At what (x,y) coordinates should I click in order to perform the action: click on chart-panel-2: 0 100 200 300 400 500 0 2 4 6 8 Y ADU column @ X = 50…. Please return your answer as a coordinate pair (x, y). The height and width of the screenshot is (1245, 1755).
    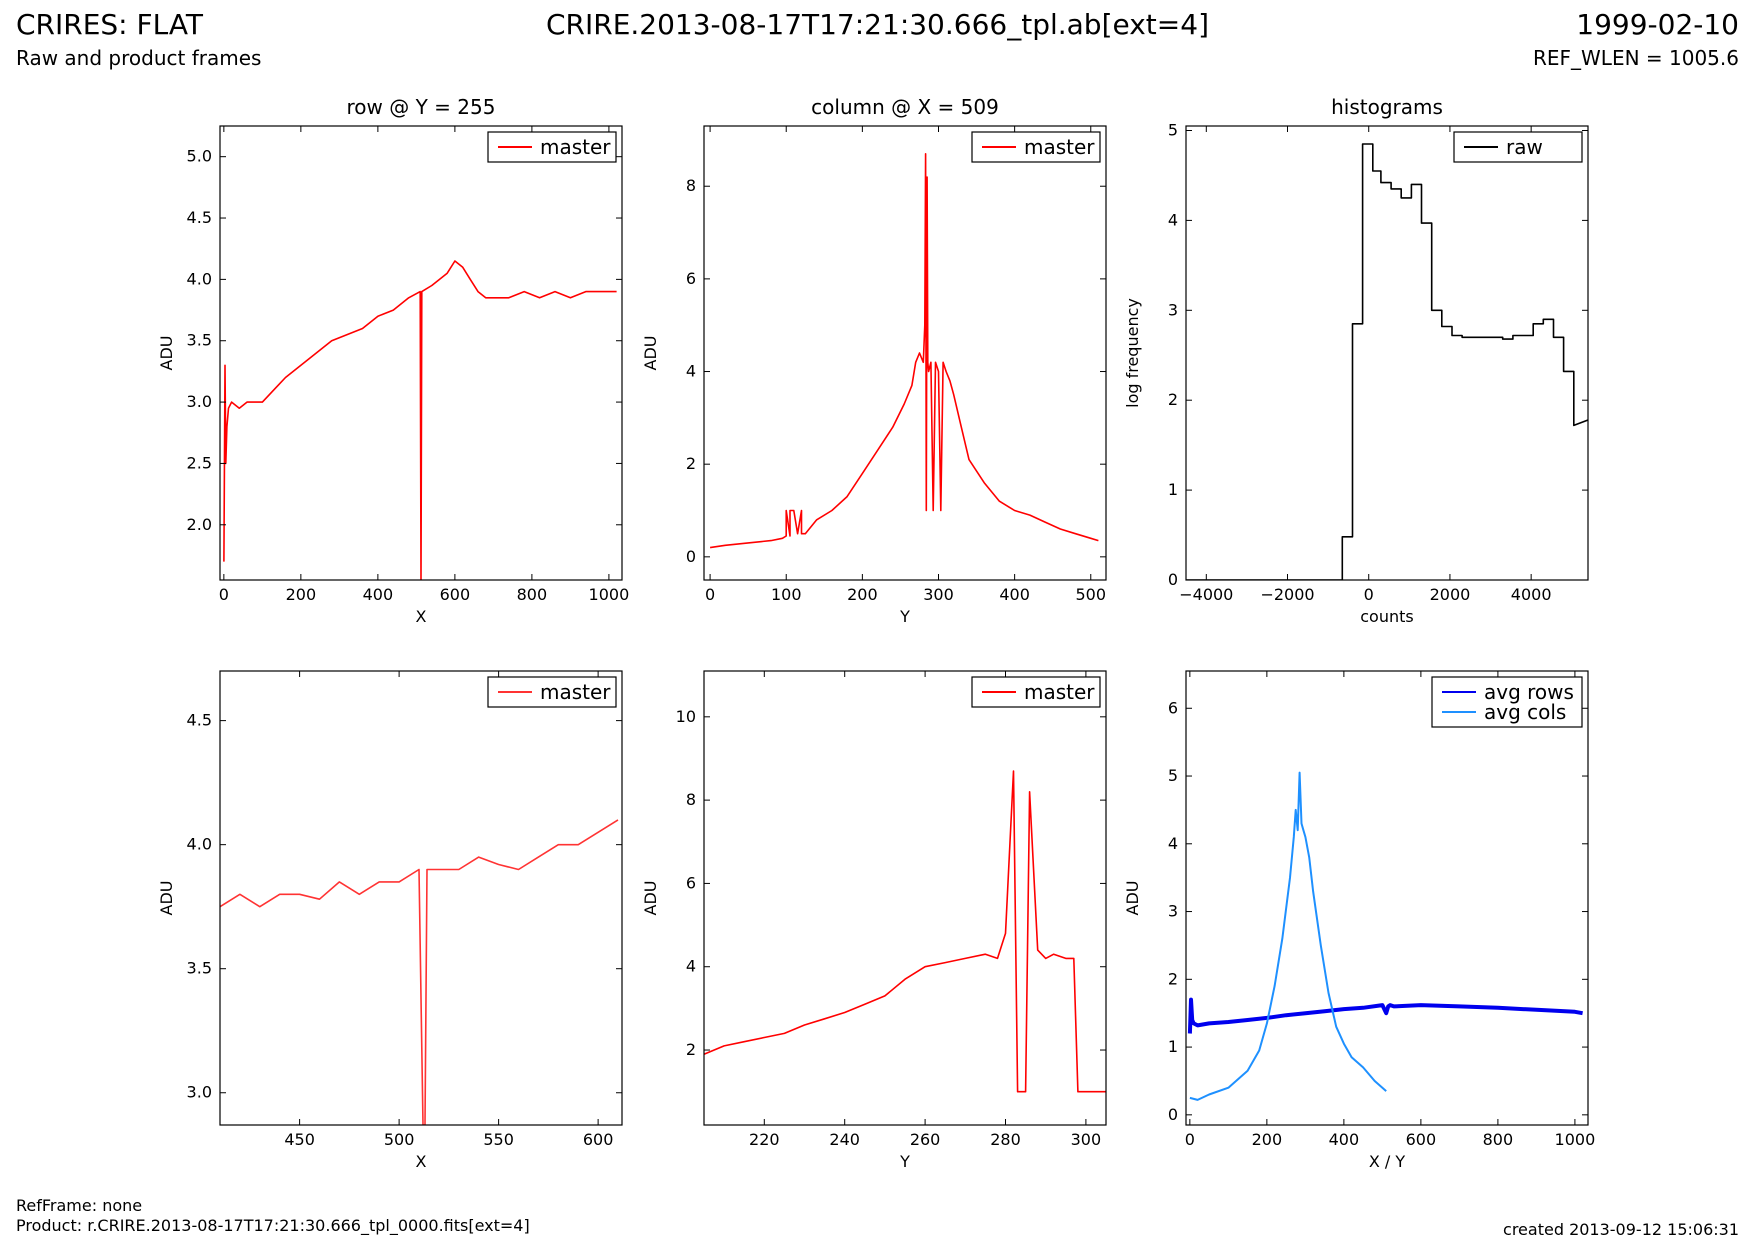
    Looking at the image, I should click on (874, 360).